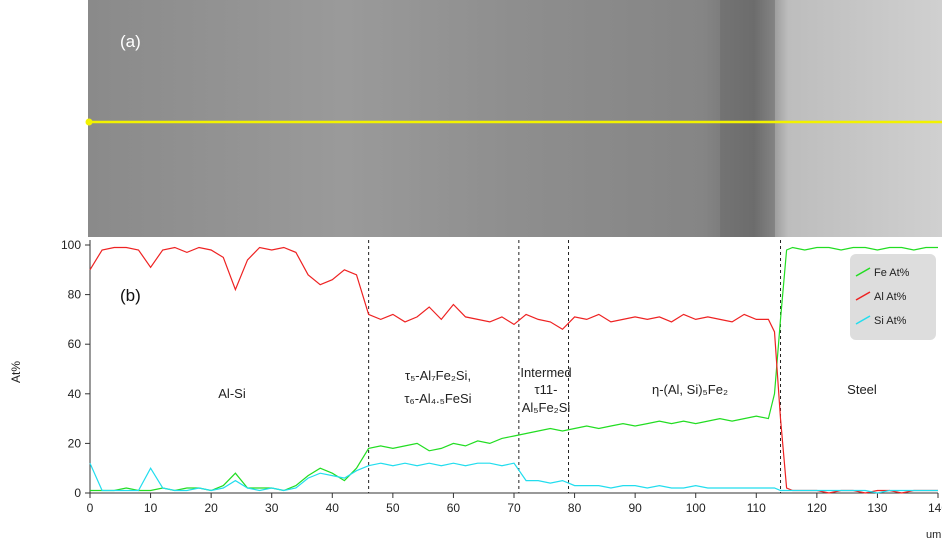 Image resolution: width=942 pixels, height=540 pixels. Describe the element at coordinates (890, 321) in the screenshot. I see `legend-label: Si At%` at that location.